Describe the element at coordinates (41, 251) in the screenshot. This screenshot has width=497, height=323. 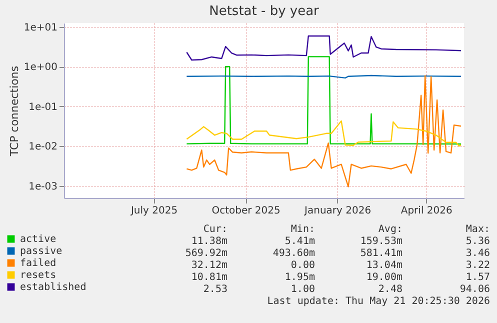
I see `legend-label: passive` at that location.